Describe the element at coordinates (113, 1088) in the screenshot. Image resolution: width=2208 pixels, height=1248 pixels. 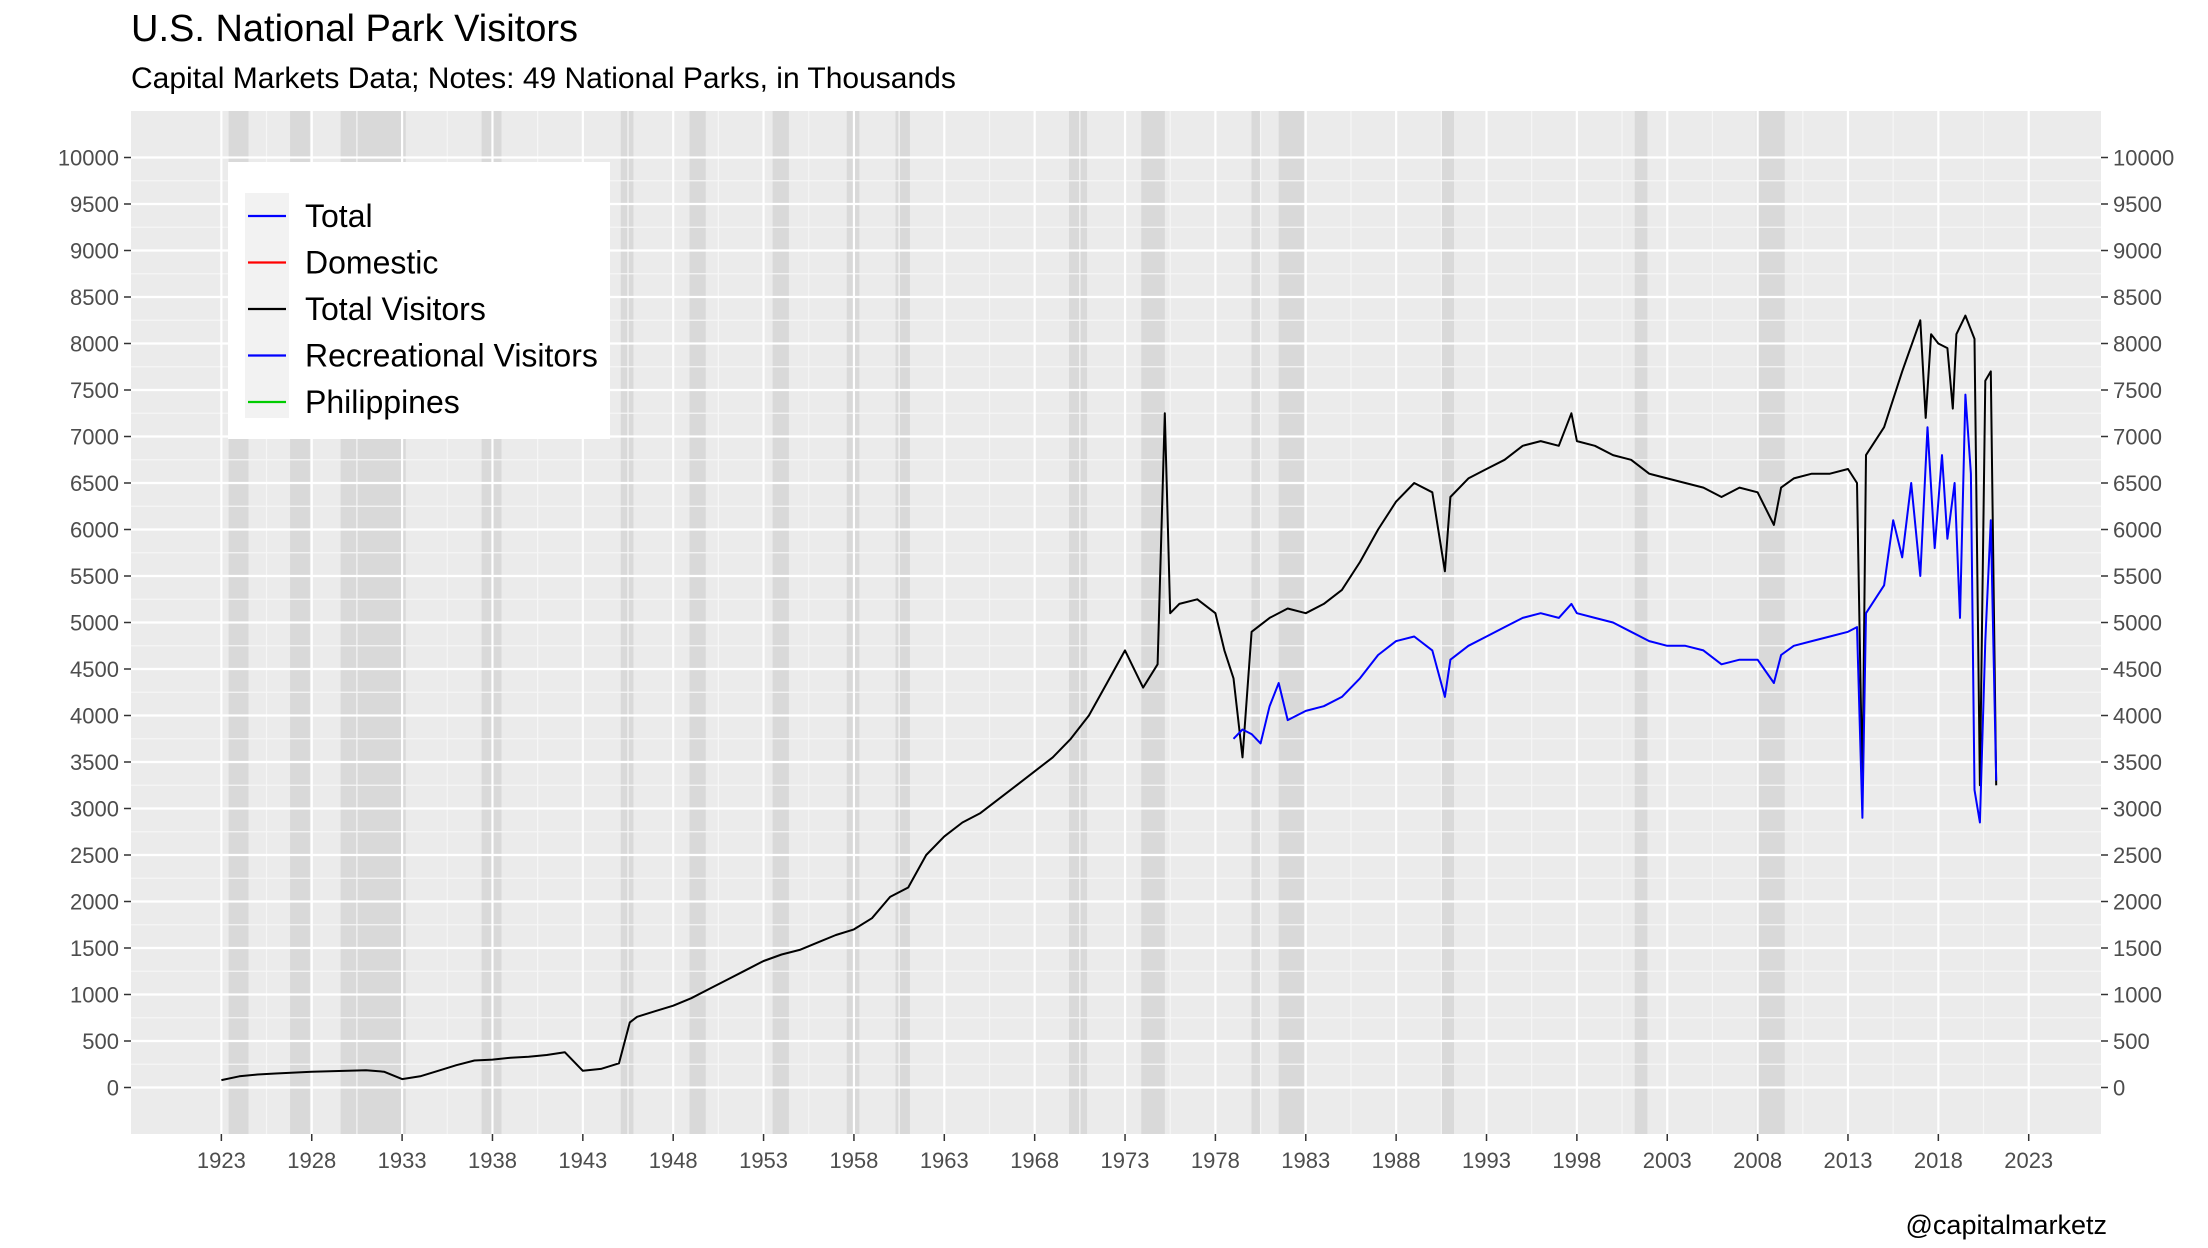
I see `y-tick-label-left-0: 0` at that location.